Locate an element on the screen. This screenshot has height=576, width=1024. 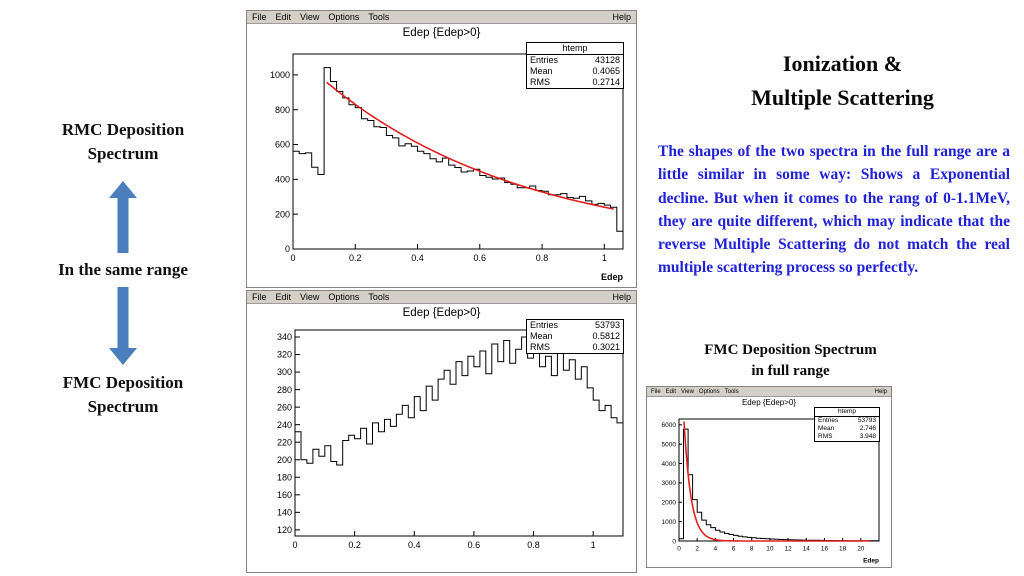
svg-text: 20 is located at coordinates (861, 549).